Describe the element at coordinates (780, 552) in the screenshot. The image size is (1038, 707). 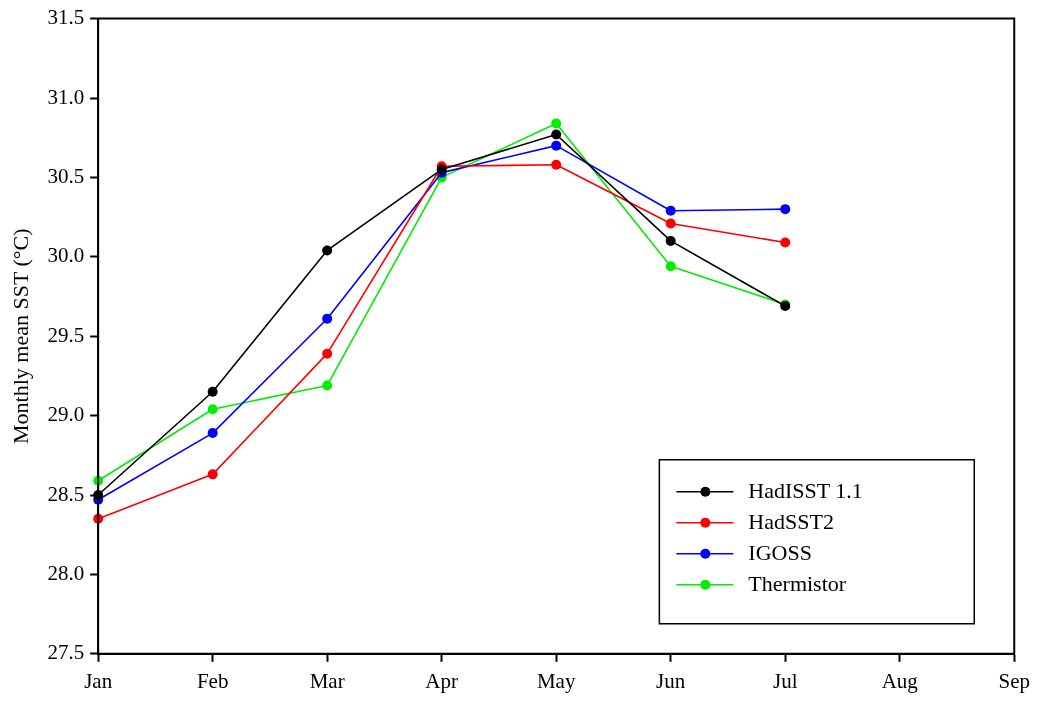
I see `legend-label: IGOSS` at that location.